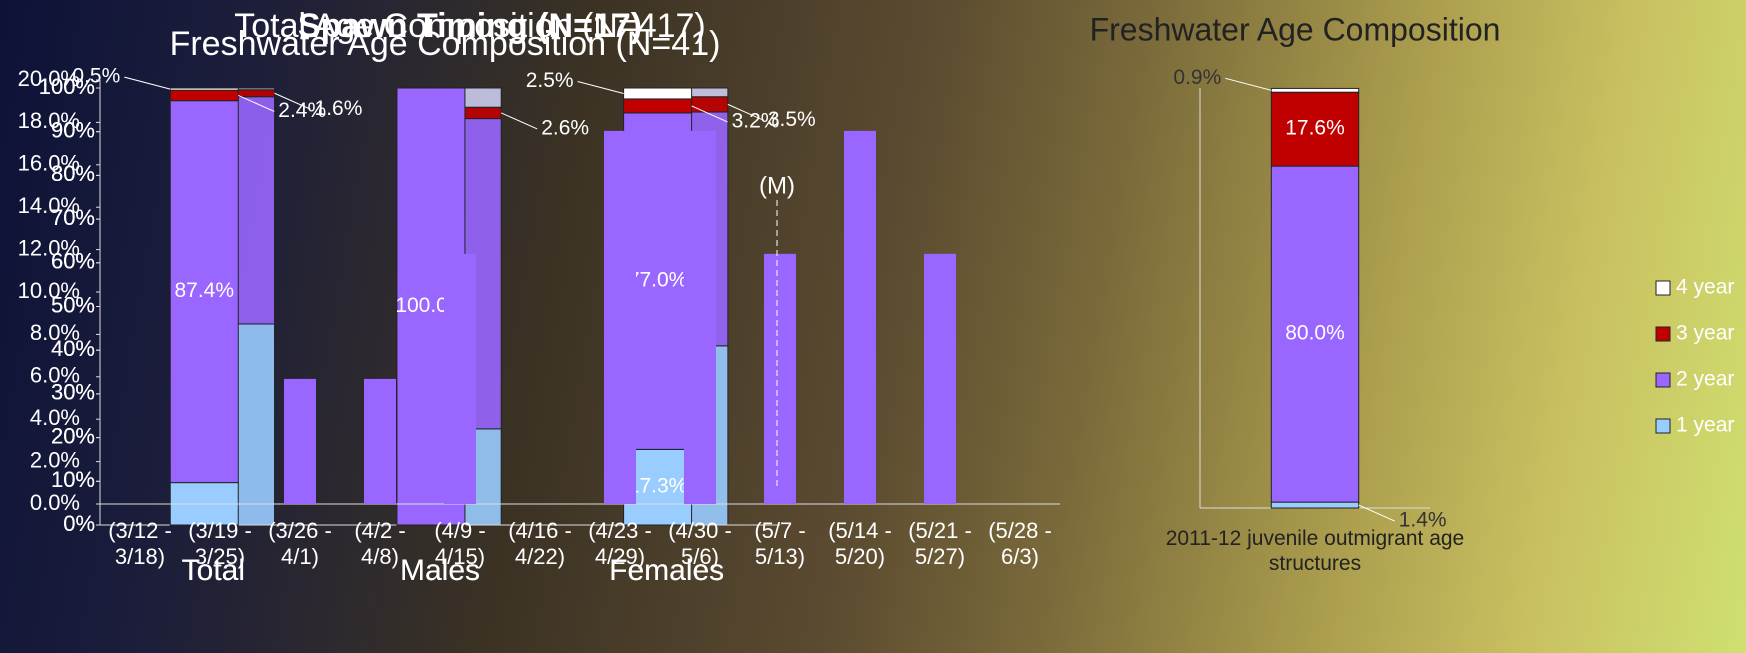  I want to click on x-tick-label: (4/16 - 4/22), so click(540, 543).